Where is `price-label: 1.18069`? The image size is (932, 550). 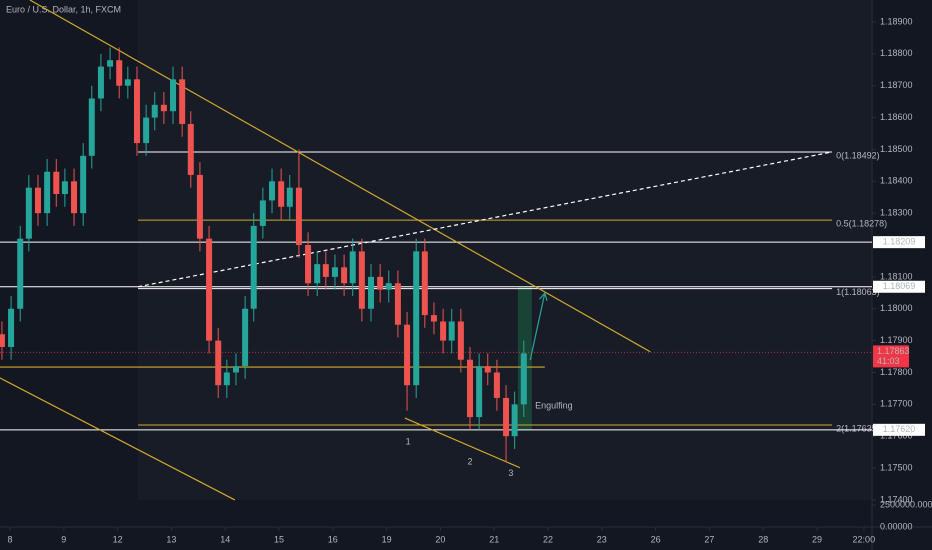 price-label: 1.18069 is located at coordinates (899, 286).